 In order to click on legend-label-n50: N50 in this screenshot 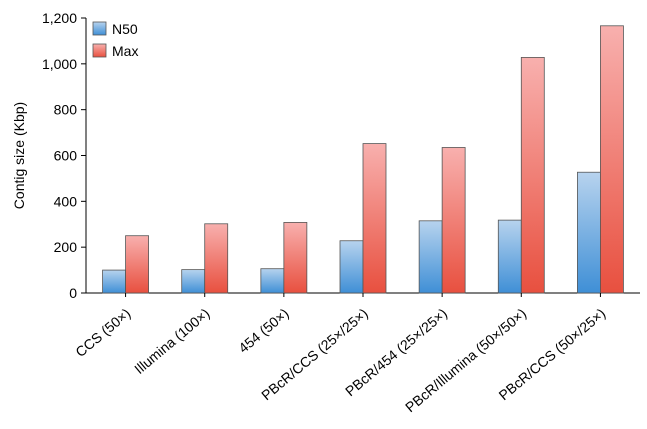, I will do `click(125, 29)`.